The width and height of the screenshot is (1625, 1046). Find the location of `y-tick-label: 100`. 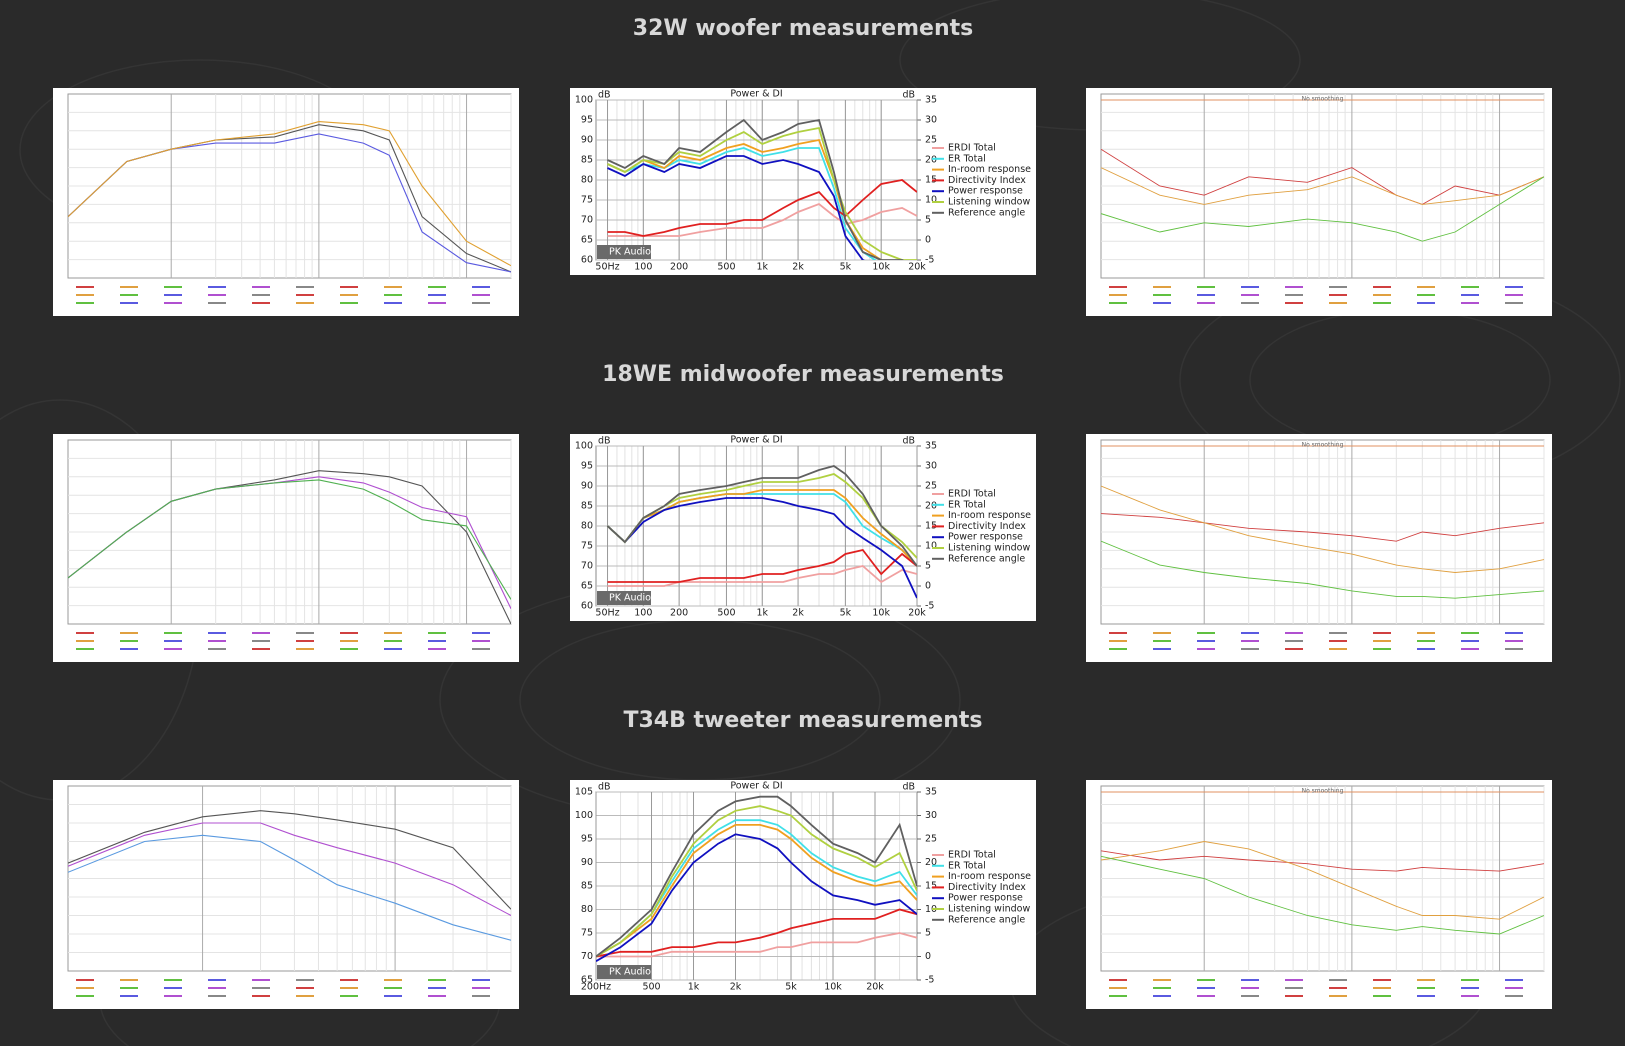

y-tick-label: 100 is located at coordinates (584, 815).